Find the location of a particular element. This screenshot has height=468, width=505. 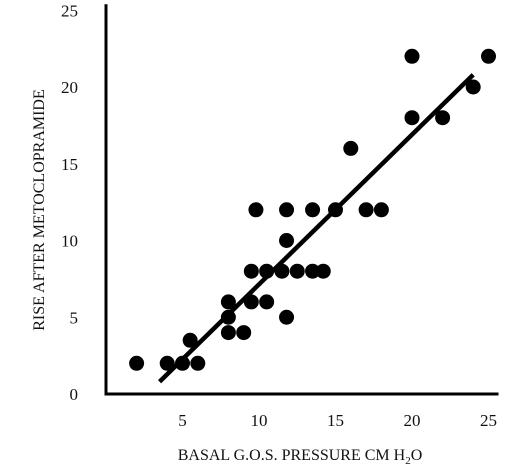

y-tick-label: 5 is located at coordinates (74, 317).